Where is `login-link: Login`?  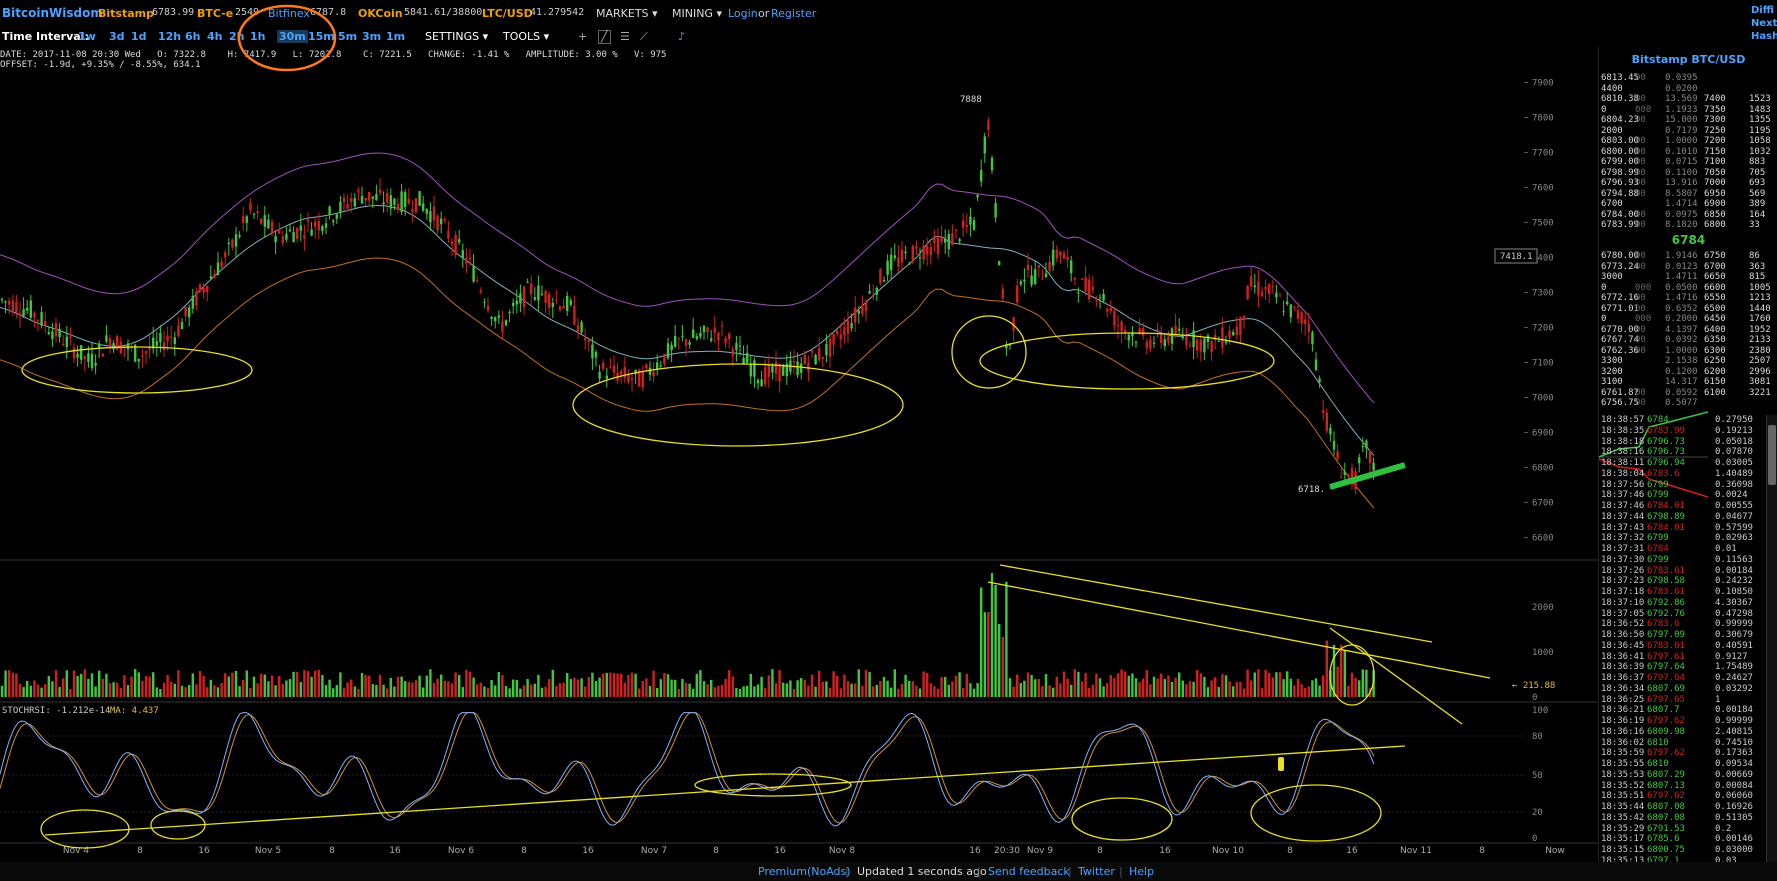
login-link: Login is located at coordinates (743, 13).